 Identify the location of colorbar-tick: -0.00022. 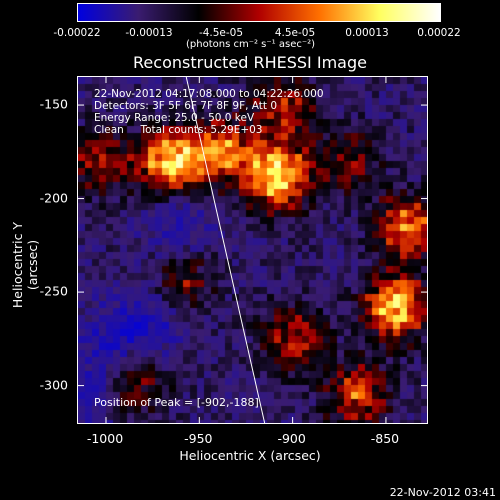
(77, 33).